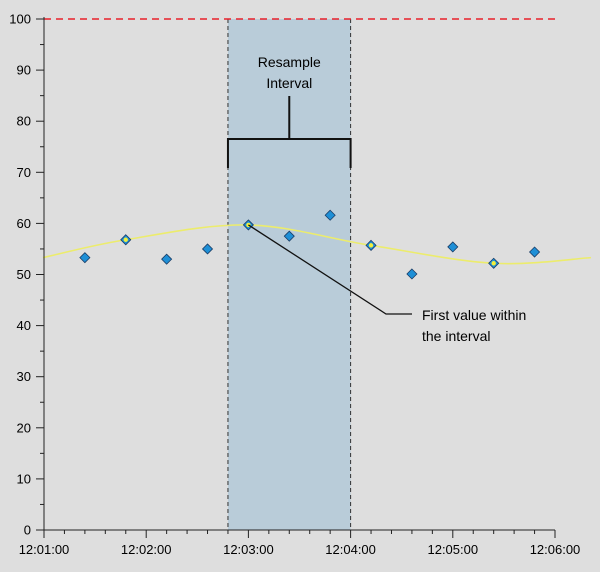 Image resolution: width=600 pixels, height=572 pixels. What do you see at coordinates (146, 549) in the screenshot?
I see `x-tick-label: 12:02:00` at bounding box center [146, 549].